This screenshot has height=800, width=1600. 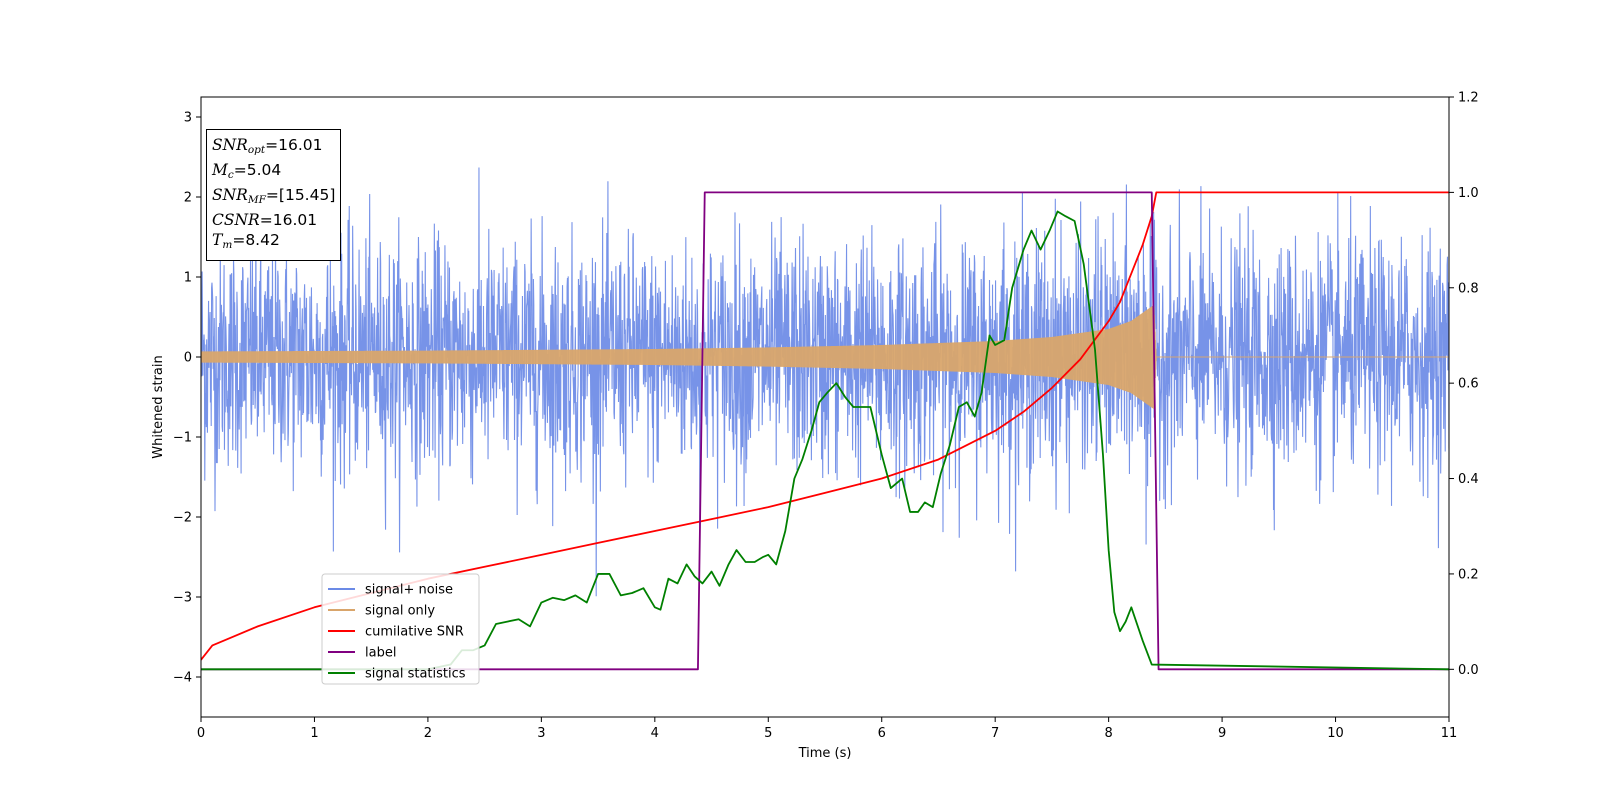 What do you see at coordinates (825, 753) in the screenshot?
I see `x-axis-label: Time (s)` at bounding box center [825, 753].